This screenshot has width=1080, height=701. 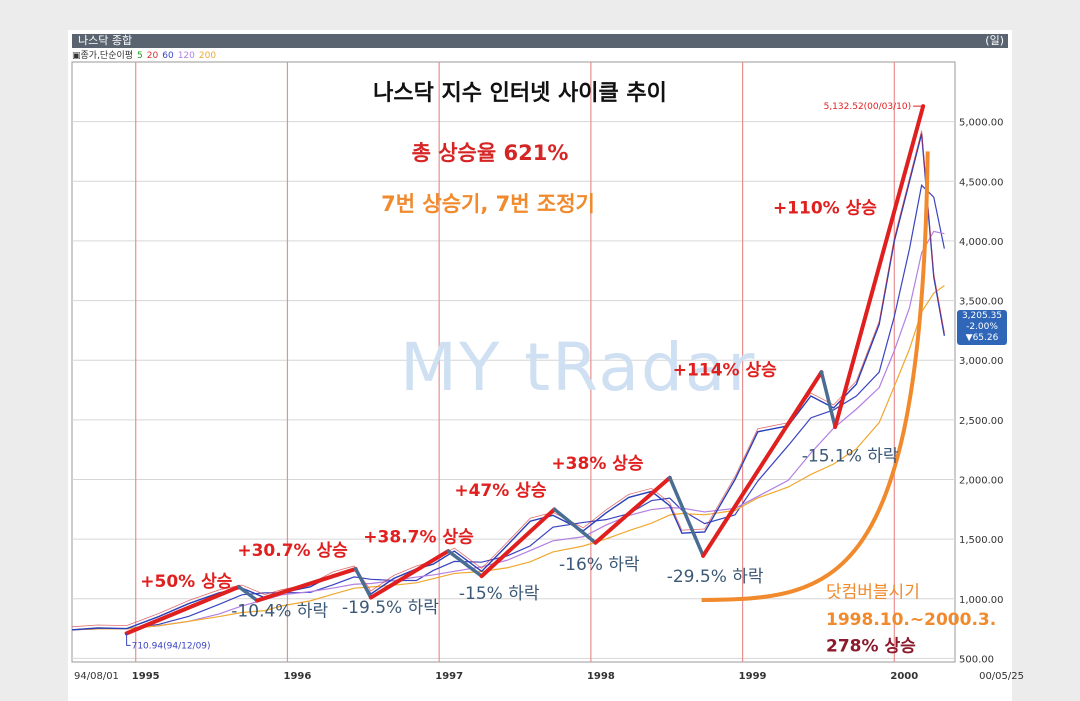 I want to click on y-tick-label: 3,000.00, so click(x=981, y=361).